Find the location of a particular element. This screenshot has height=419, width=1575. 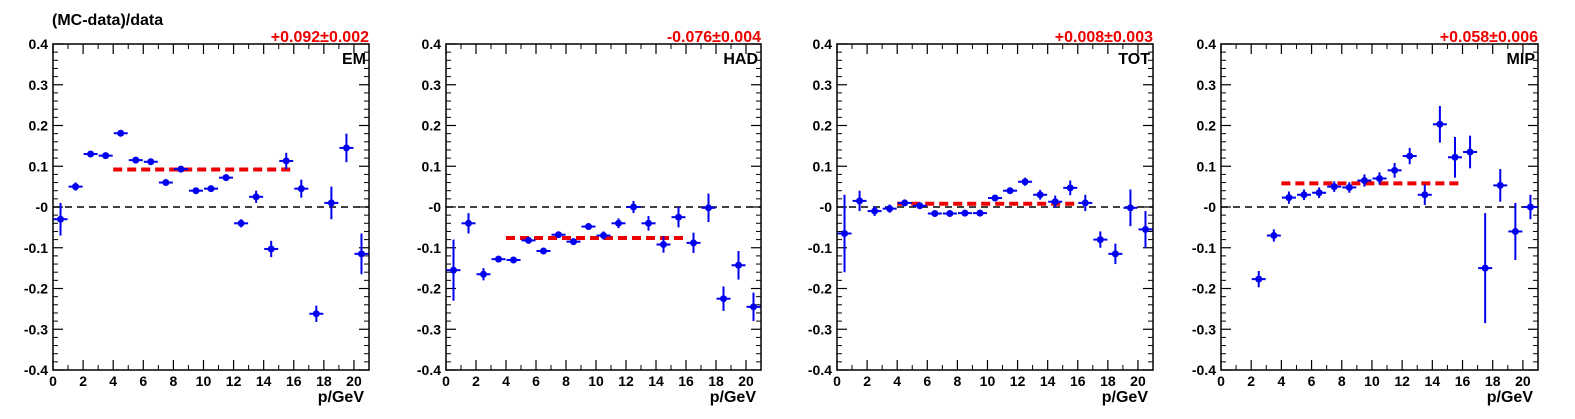

y-tick-label: 0.3 is located at coordinates (39, 85).